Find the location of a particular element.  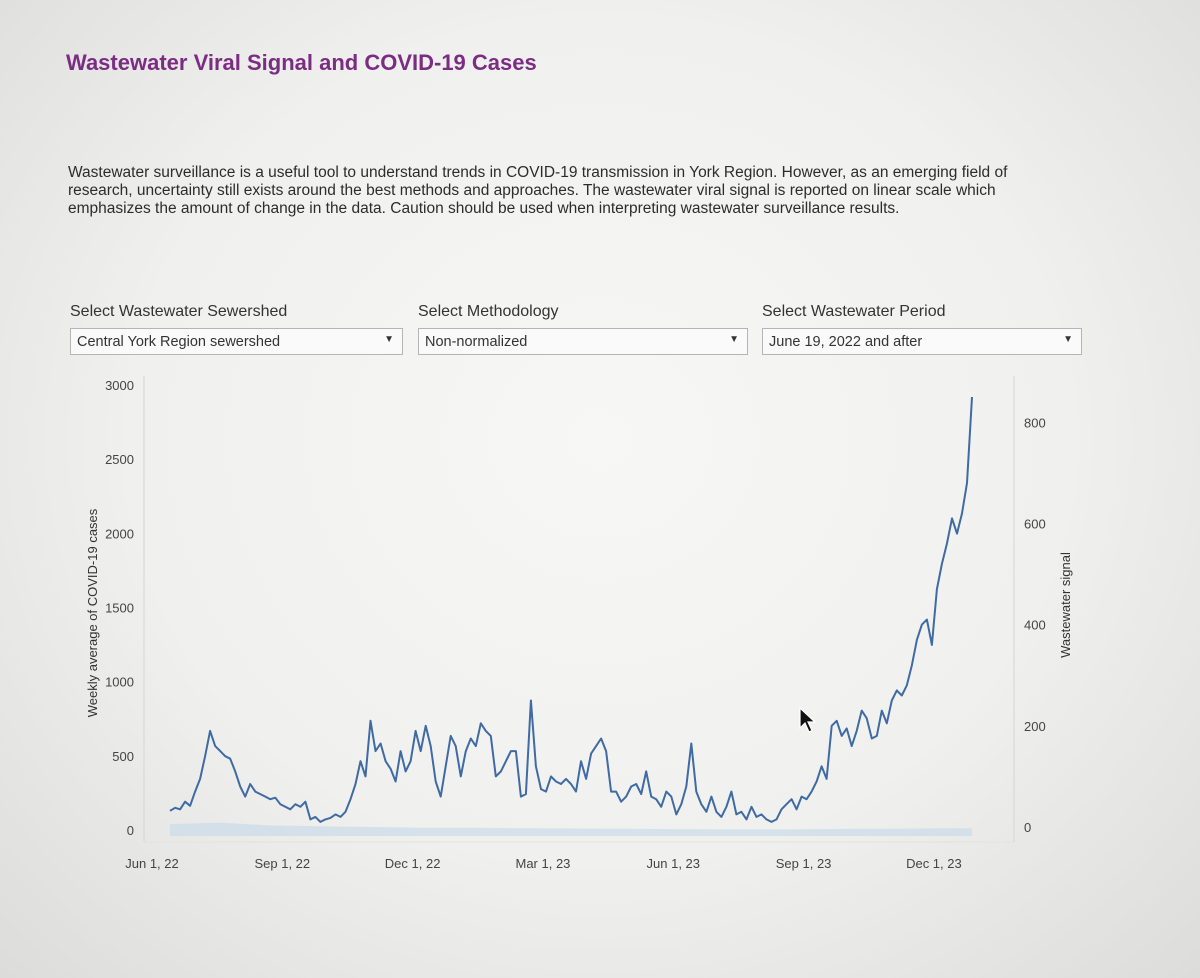

period-label: Select Wastewater Period is located at coordinates (854, 311).